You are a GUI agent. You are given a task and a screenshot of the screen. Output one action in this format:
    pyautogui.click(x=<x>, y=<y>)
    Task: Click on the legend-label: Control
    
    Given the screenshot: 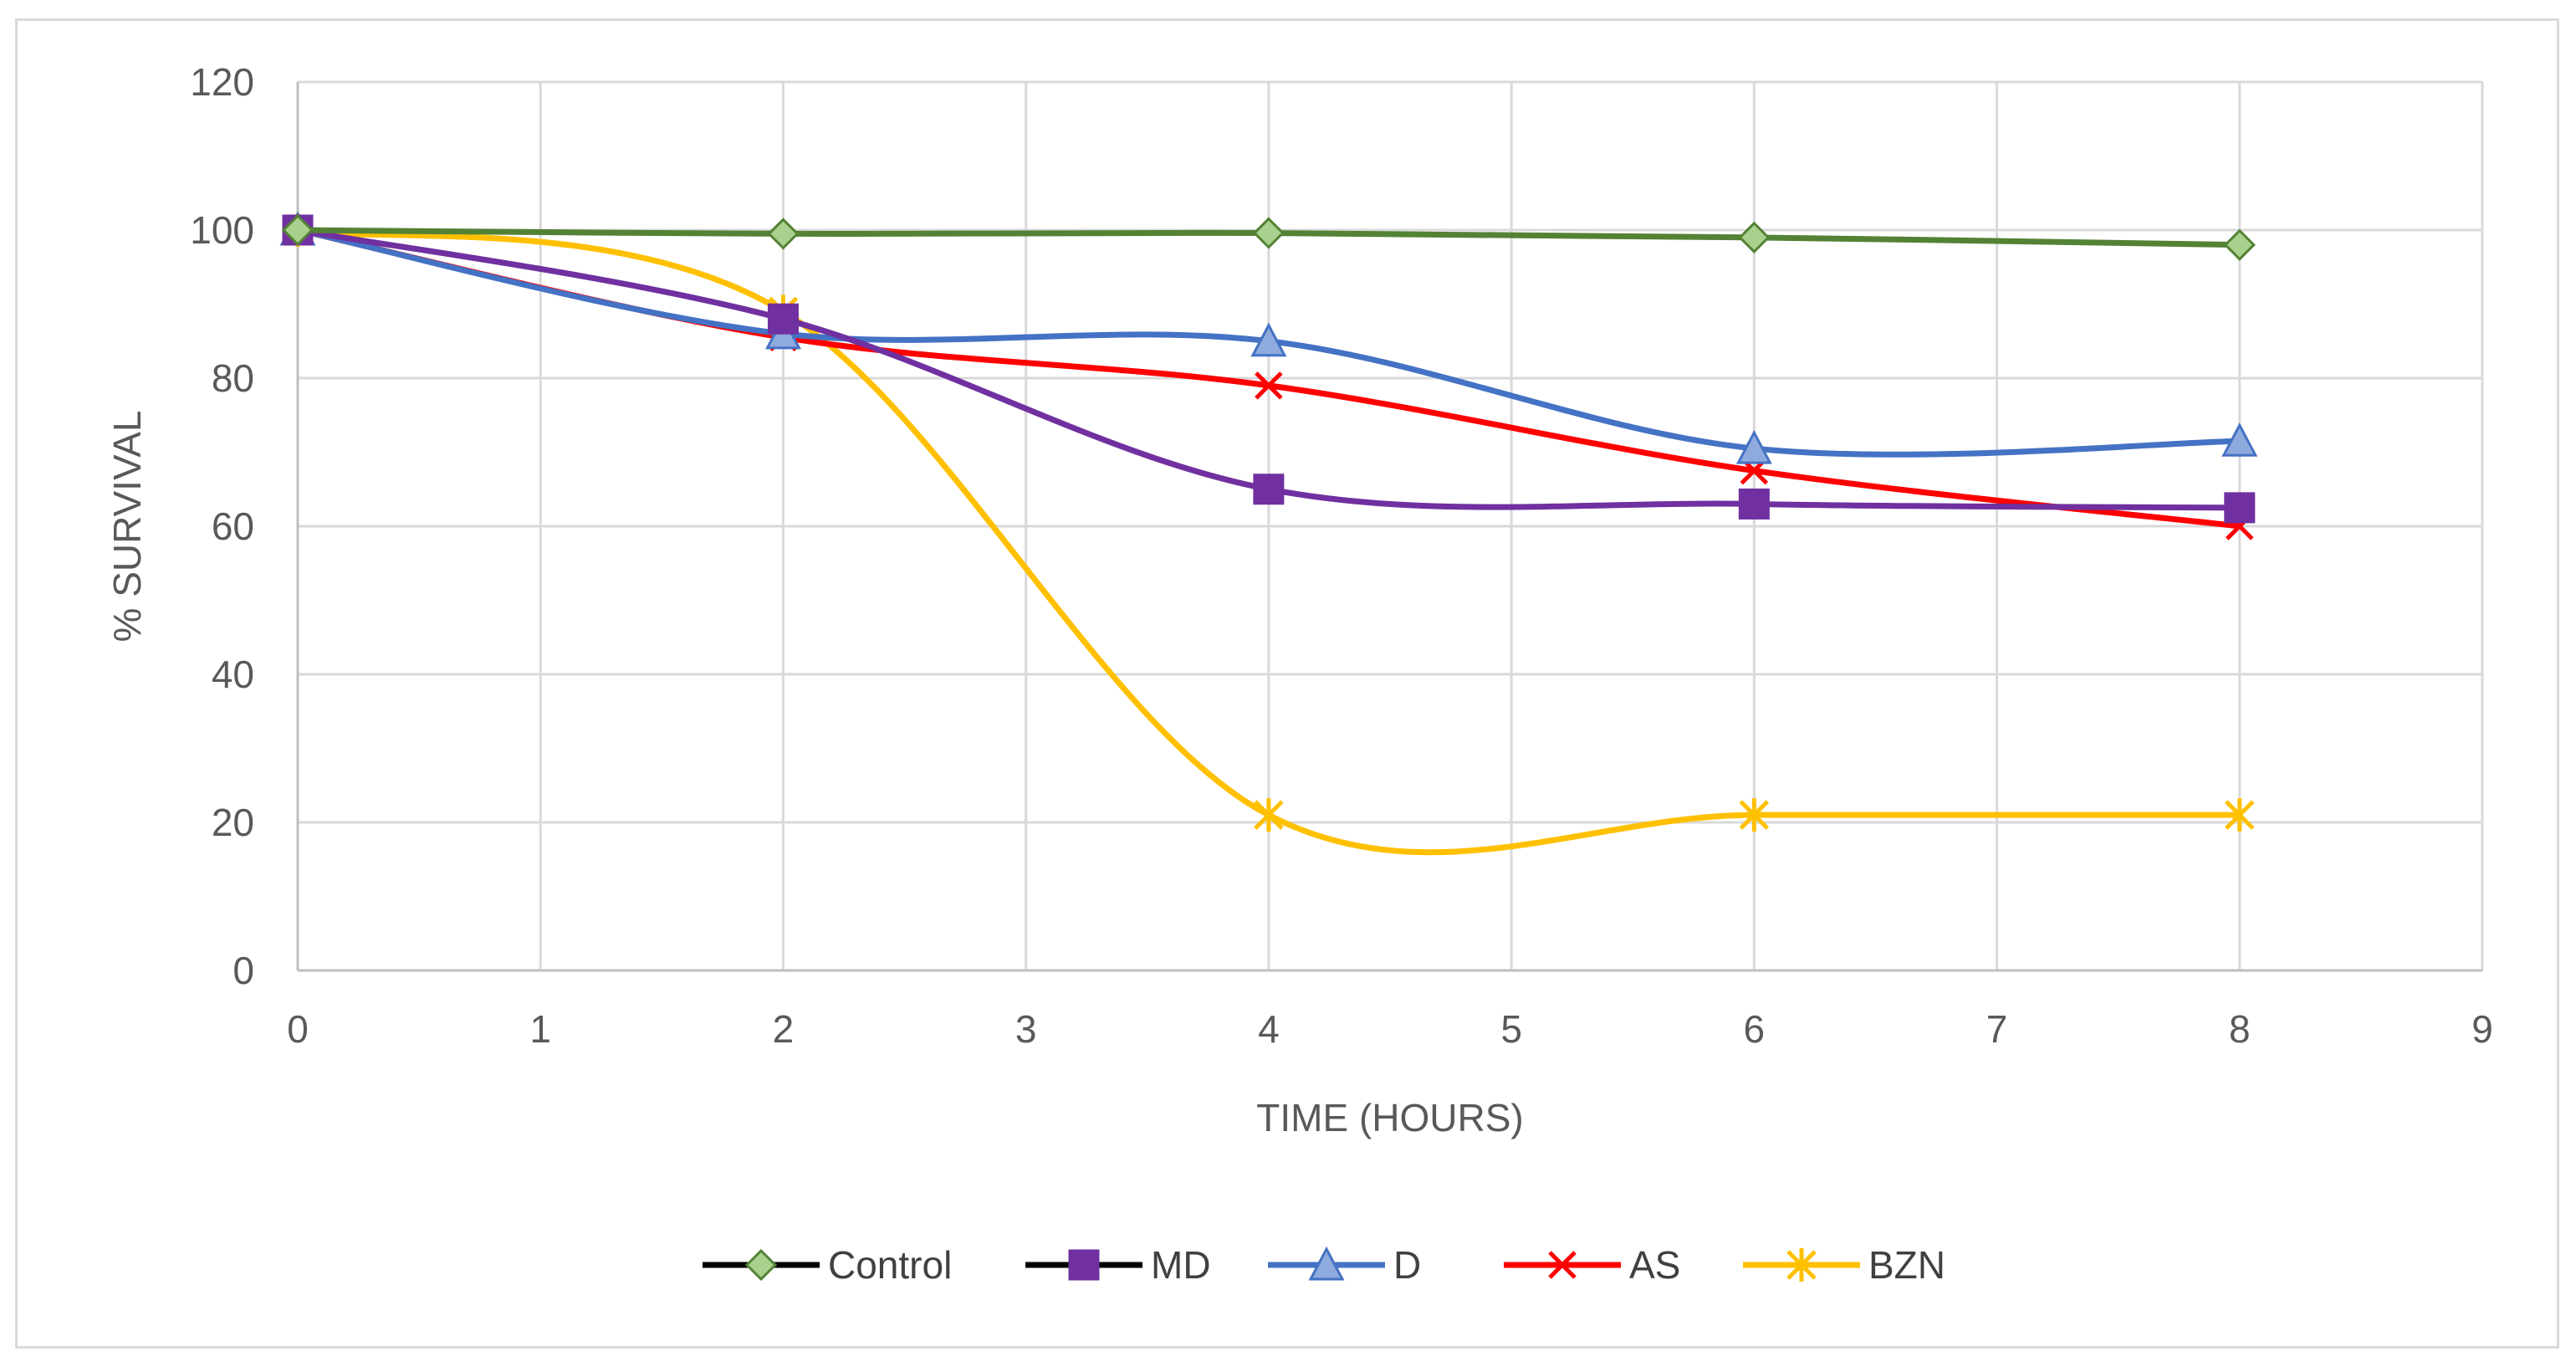 What is the action you would take?
    pyautogui.click(x=890, y=1265)
    